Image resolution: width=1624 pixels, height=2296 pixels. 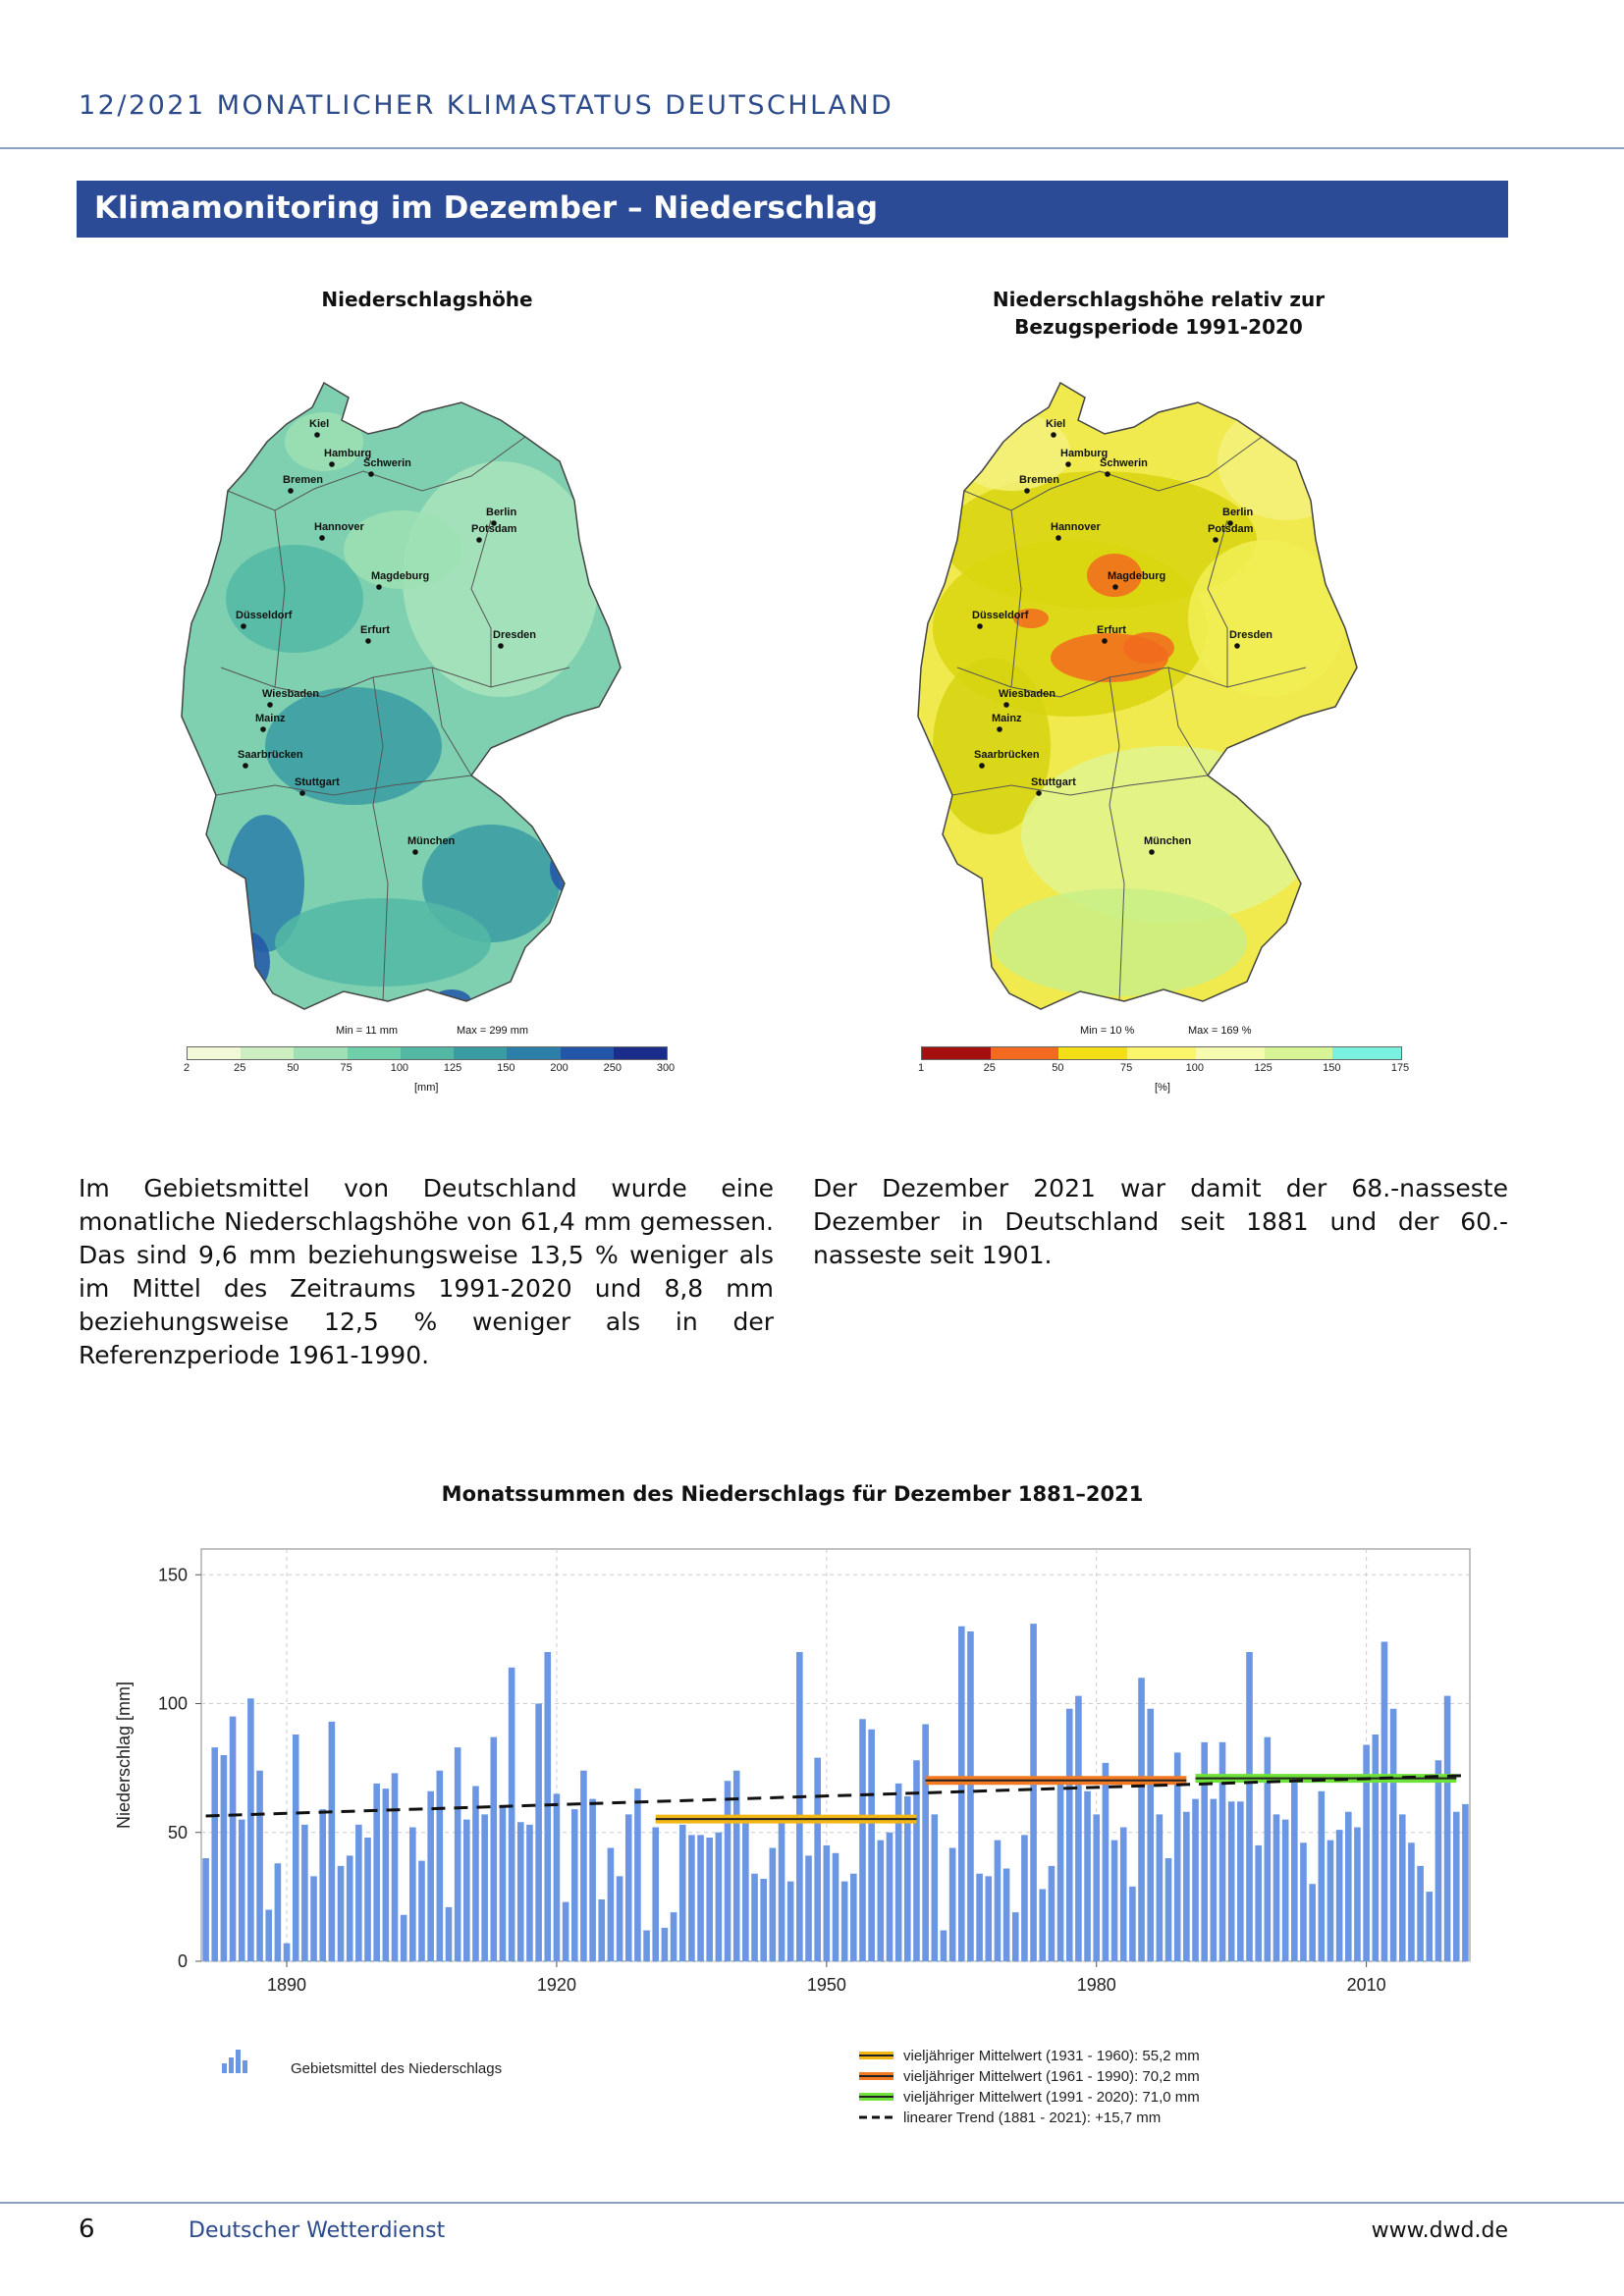 What do you see at coordinates (997, 1900) in the screenshot?
I see `bar-1969` at bounding box center [997, 1900].